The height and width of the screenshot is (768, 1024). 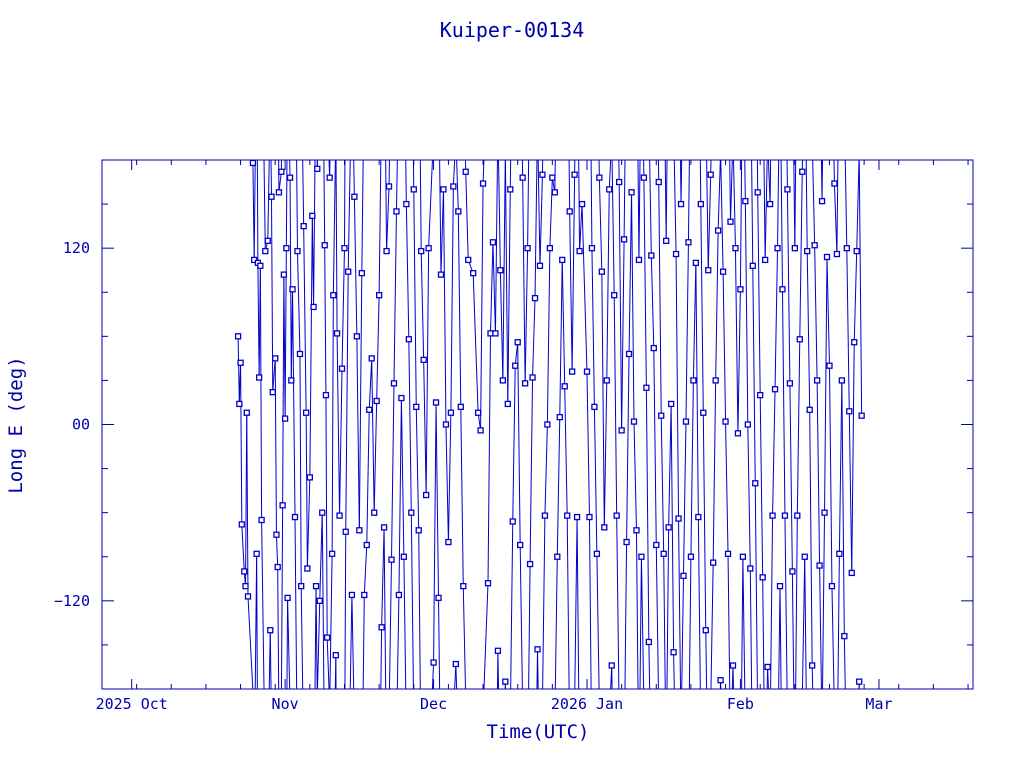 What do you see at coordinates (16, 424) in the screenshot?
I see `y-axis-label: Long E (deg)` at bounding box center [16, 424].